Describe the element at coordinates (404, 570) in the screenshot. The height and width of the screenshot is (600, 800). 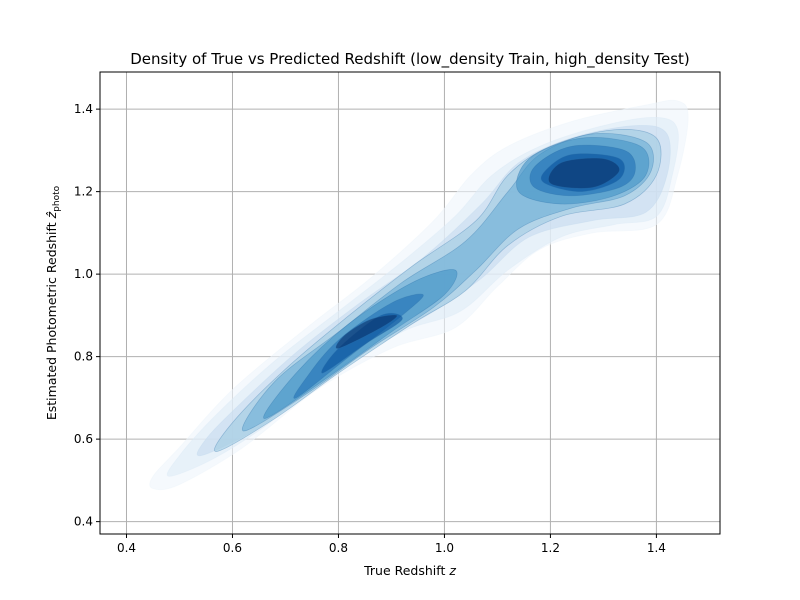
I see `x-axis-label-text: True Redshift` at that location.